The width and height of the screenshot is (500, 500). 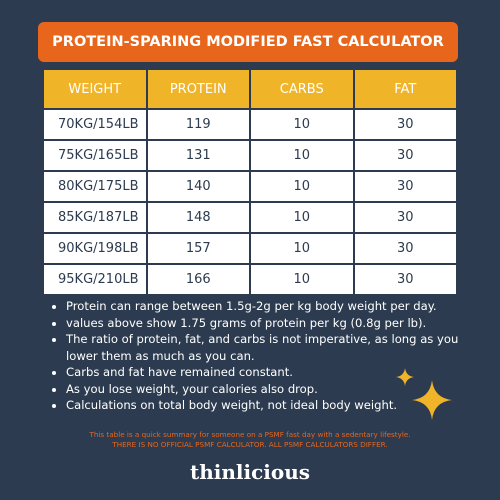 I want to click on bullet: Carbs and fat have remained constant., so click(x=271, y=372).